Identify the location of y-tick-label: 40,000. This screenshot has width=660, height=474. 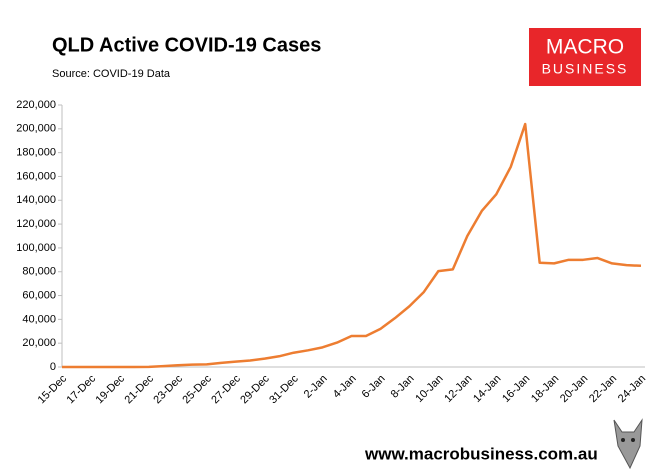
(39, 319).